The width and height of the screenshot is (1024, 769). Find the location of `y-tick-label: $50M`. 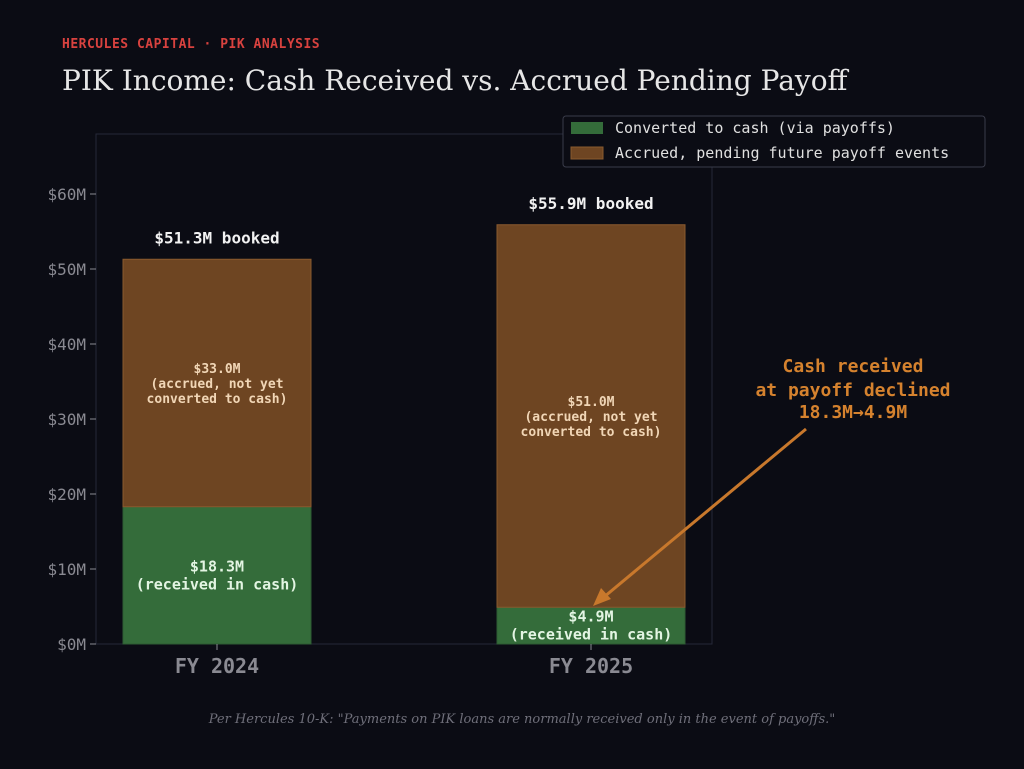

y-tick-label: $50M is located at coordinates (66, 269).